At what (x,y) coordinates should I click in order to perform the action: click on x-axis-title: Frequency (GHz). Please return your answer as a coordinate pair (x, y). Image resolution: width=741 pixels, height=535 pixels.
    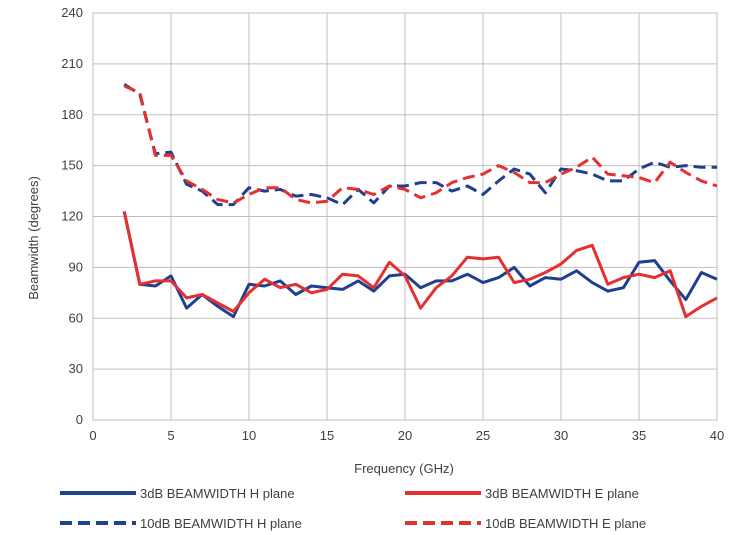
    Looking at the image, I should click on (404, 468).